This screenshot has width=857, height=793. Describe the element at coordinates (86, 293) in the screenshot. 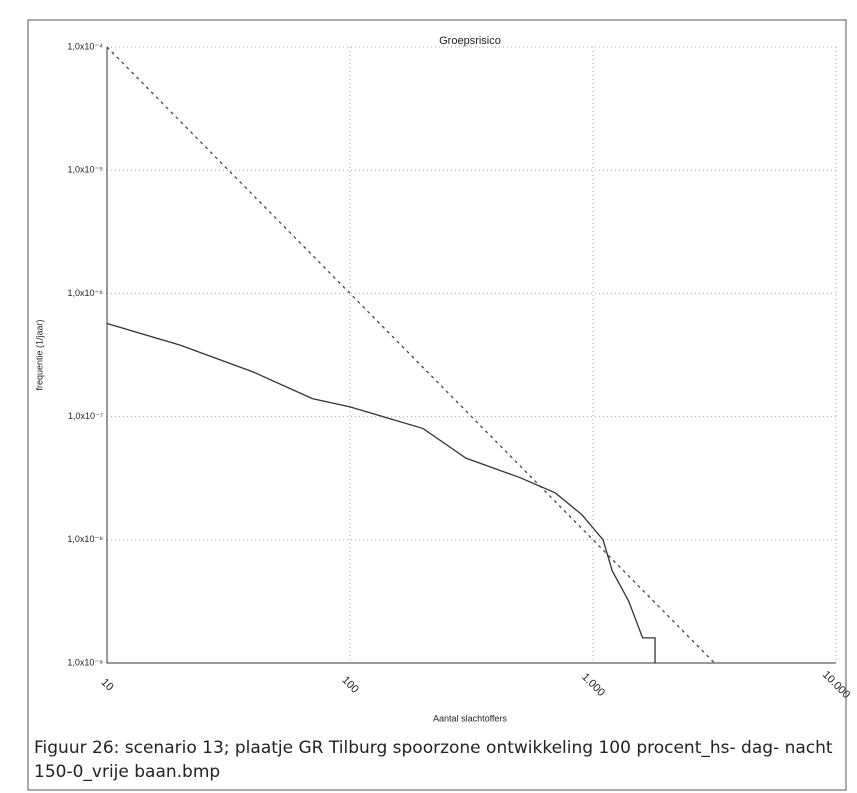

I see `y-tick-label: 1,0x10⁻⁶` at that location.